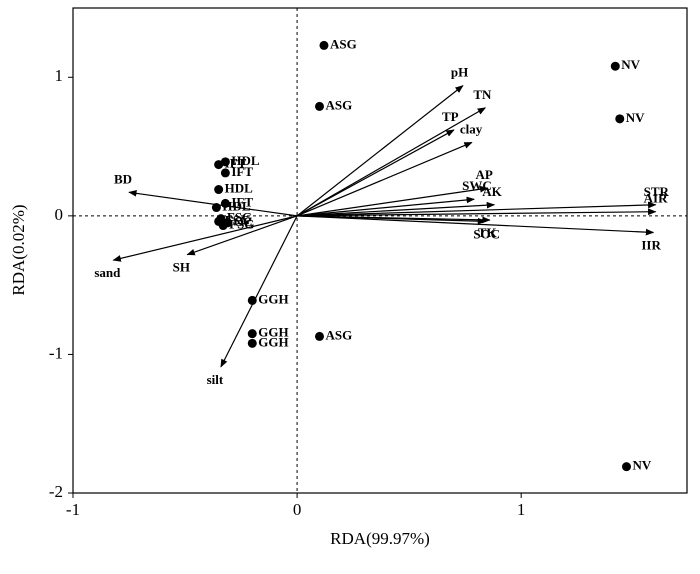  Describe the element at coordinates (477, 185) in the screenshot. I see `vector-label: SWC` at that location.